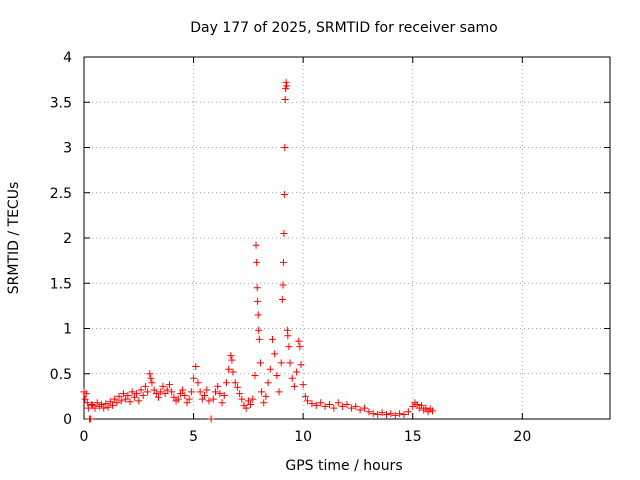 This screenshot has width=640, height=480. Describe the element at coordinates (67, 330) in the screenshot. I see `y-tick-label: 1` at that location.